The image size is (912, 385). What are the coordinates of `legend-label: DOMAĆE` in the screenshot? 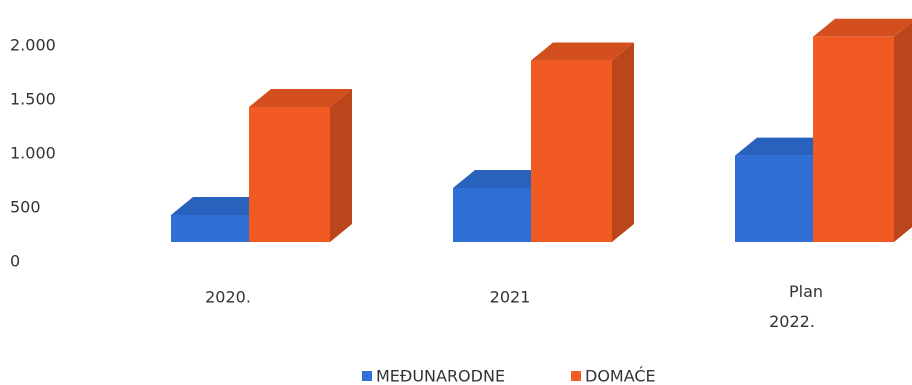 It's located at (620, 376).